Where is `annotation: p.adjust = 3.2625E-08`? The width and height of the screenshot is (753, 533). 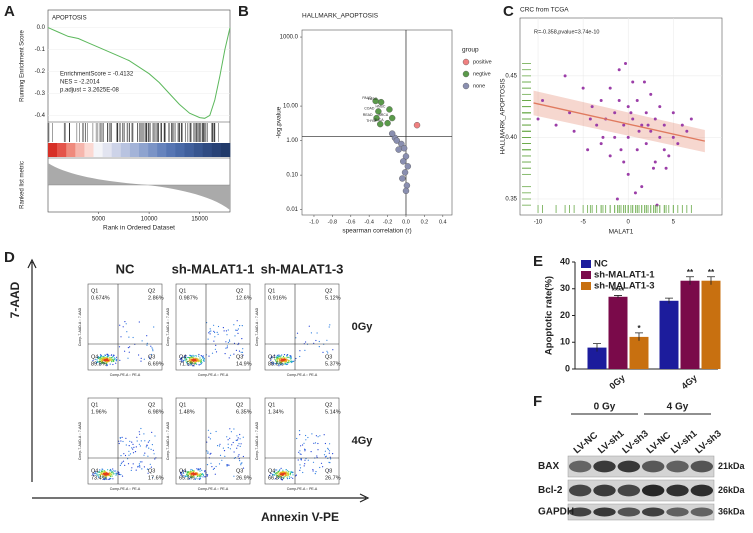 annotation: p.adjust = 3.2625E-08 is located at coordinates (90, 91).